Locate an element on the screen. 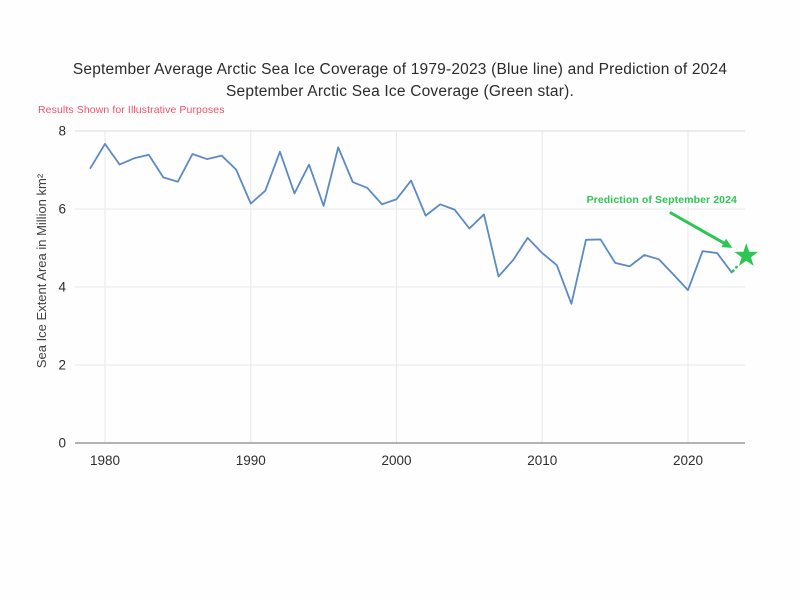 This screenshot has width=800, height=600. prediction-star-icon is located at coordinates (746, 254).